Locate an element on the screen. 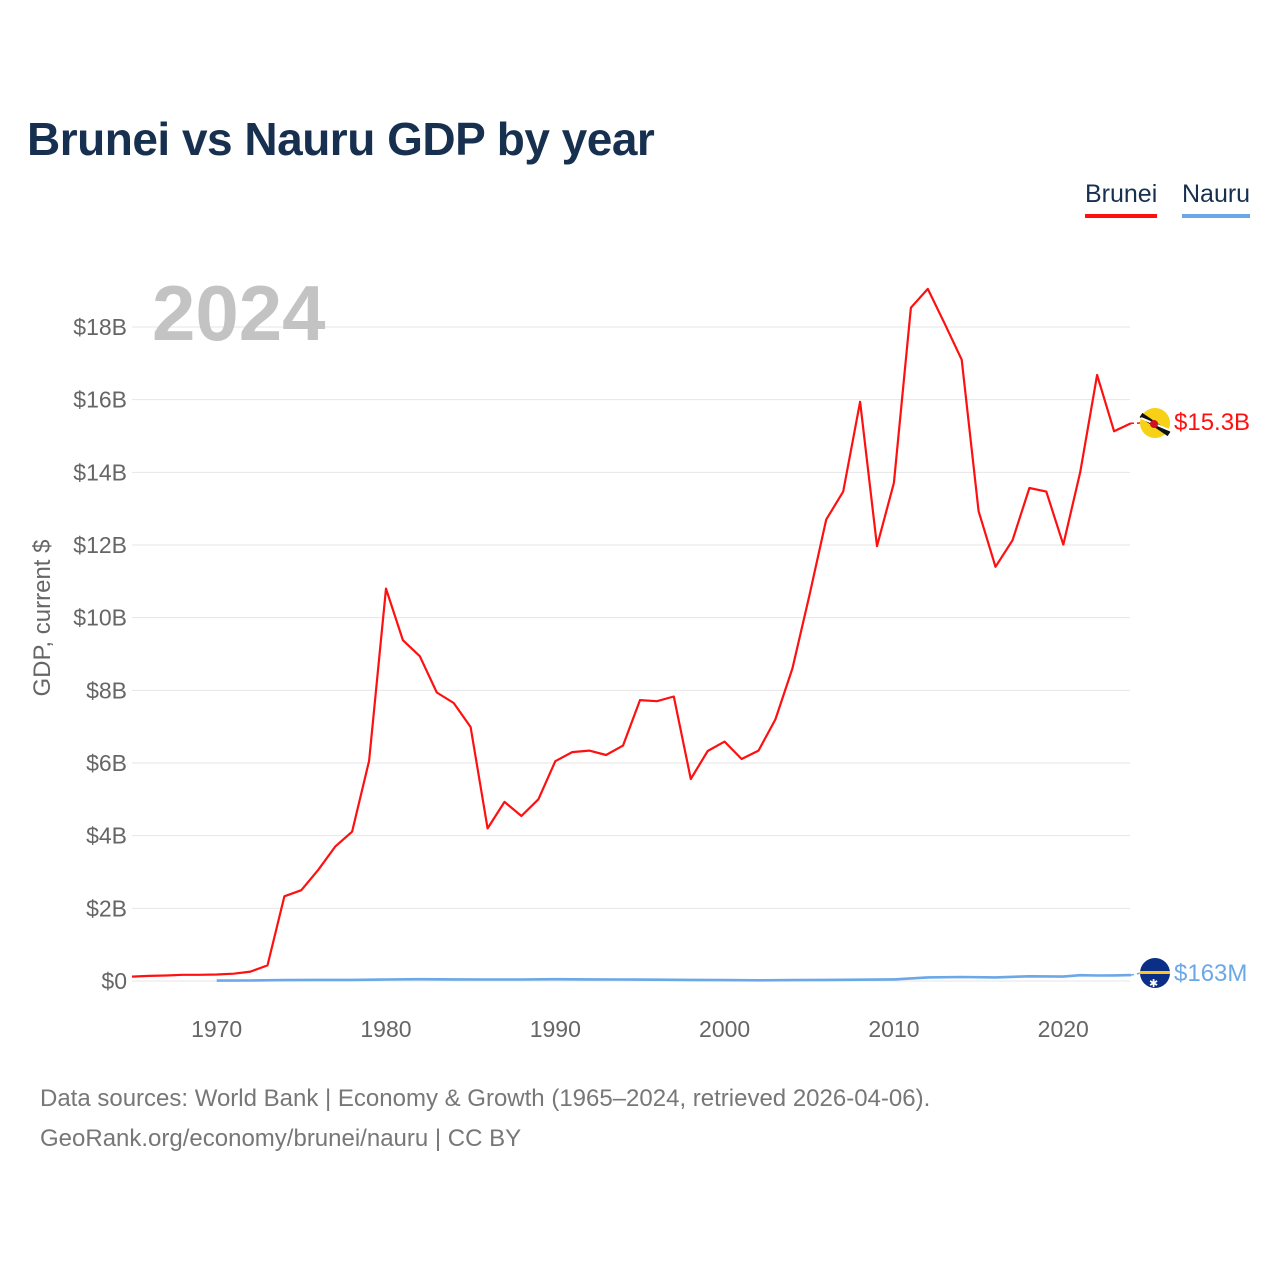  y-tick-label-0: $0 is located at coordinates (114, 981).